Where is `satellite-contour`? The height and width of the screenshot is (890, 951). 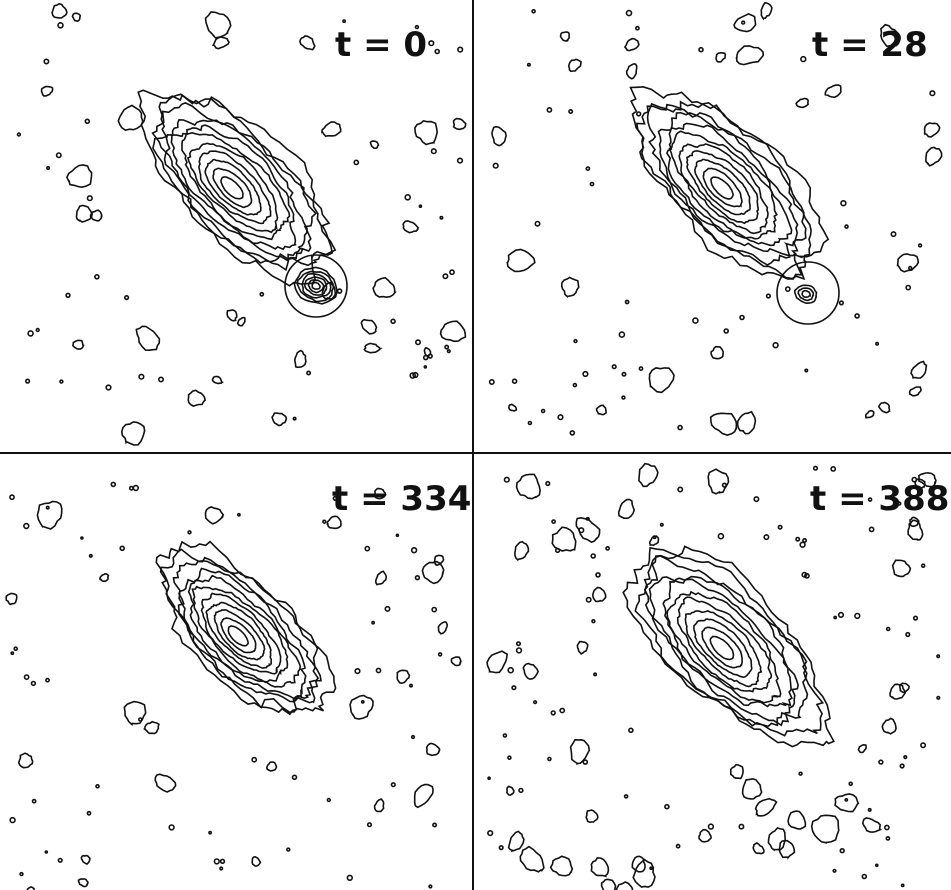
satellite-contour is located at coordinates (316, 285).